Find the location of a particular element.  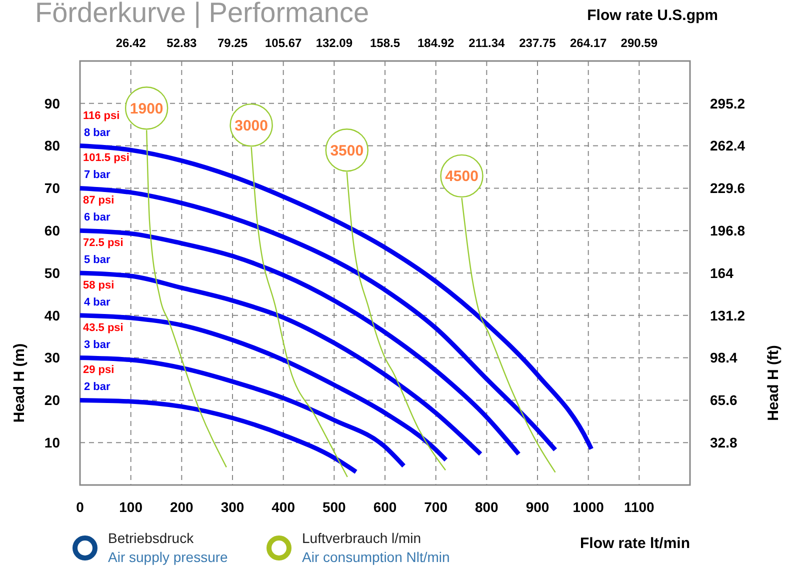

y-tick-label: 60 is located at coordinates (52, 230).